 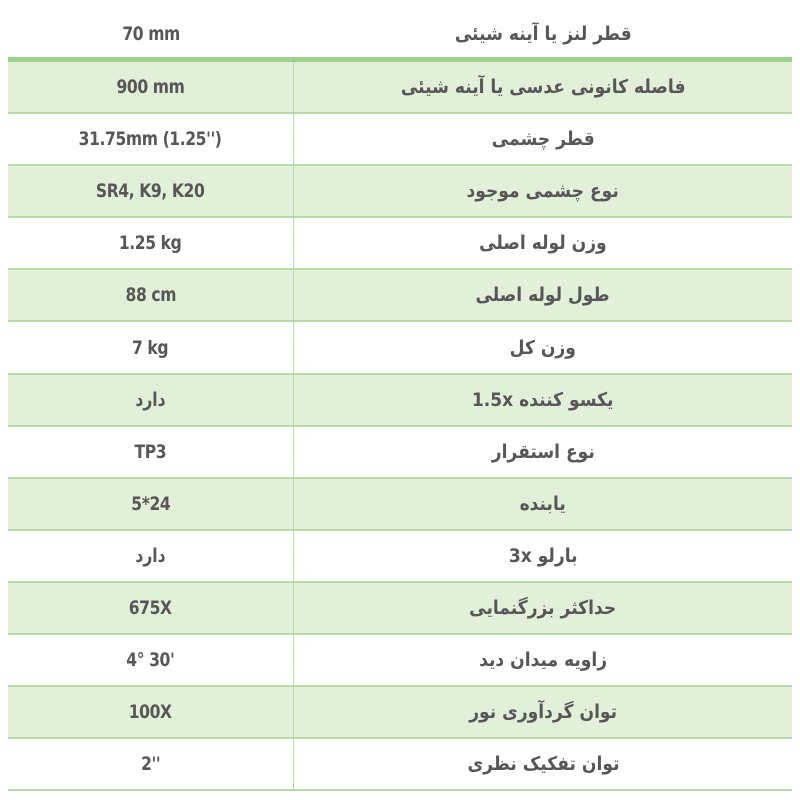 I want to click on spec-value: 31.75mm (1.25''), so click(x=150, y=139).